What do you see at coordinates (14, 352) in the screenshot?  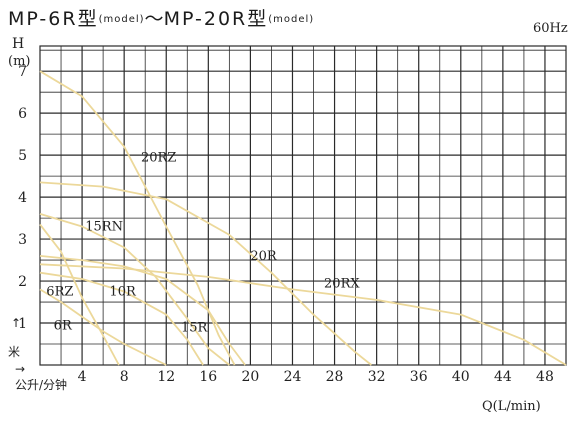 I see `y-axis-chinese-unit: 米` at bounding box center [14, 352].